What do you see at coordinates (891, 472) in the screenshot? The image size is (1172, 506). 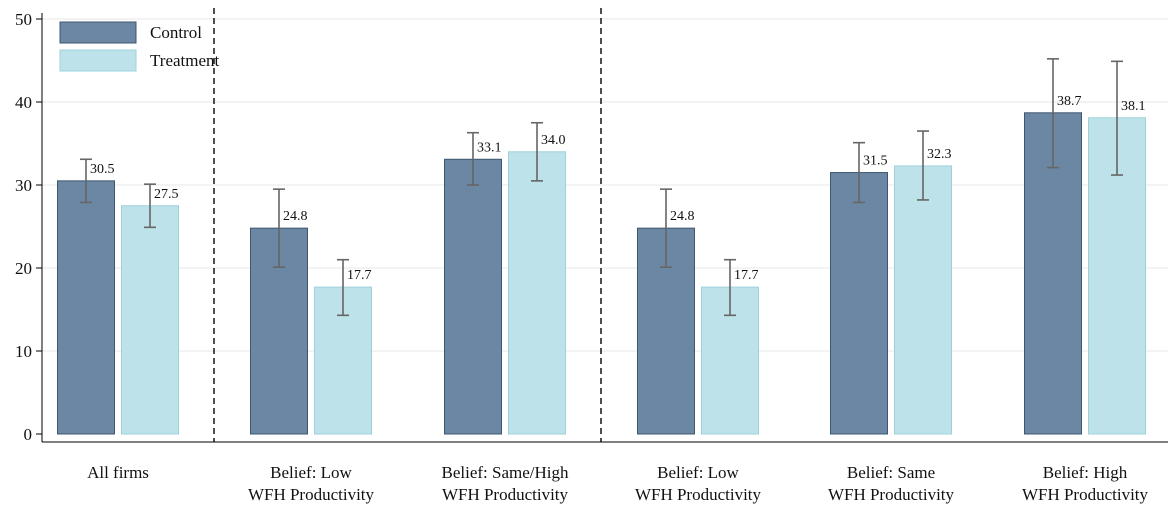 I see `x-category-label: Belief: Same` at bounding box center [891, 472].